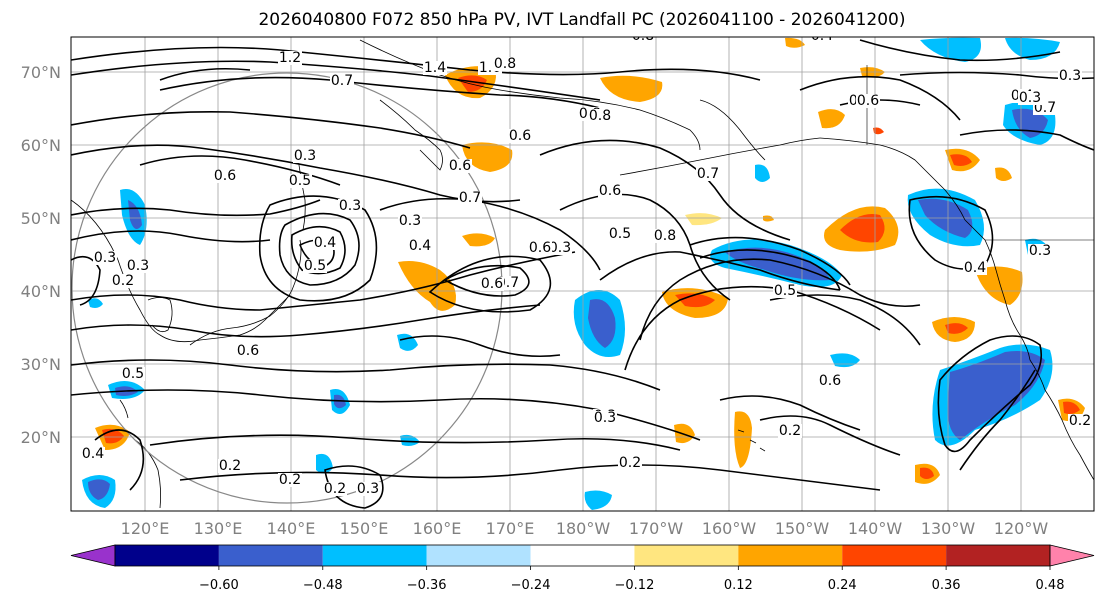 The width and height of the screenshot is (1105, 604). I want to click on contour-label: 0.7, so click(470, 198).